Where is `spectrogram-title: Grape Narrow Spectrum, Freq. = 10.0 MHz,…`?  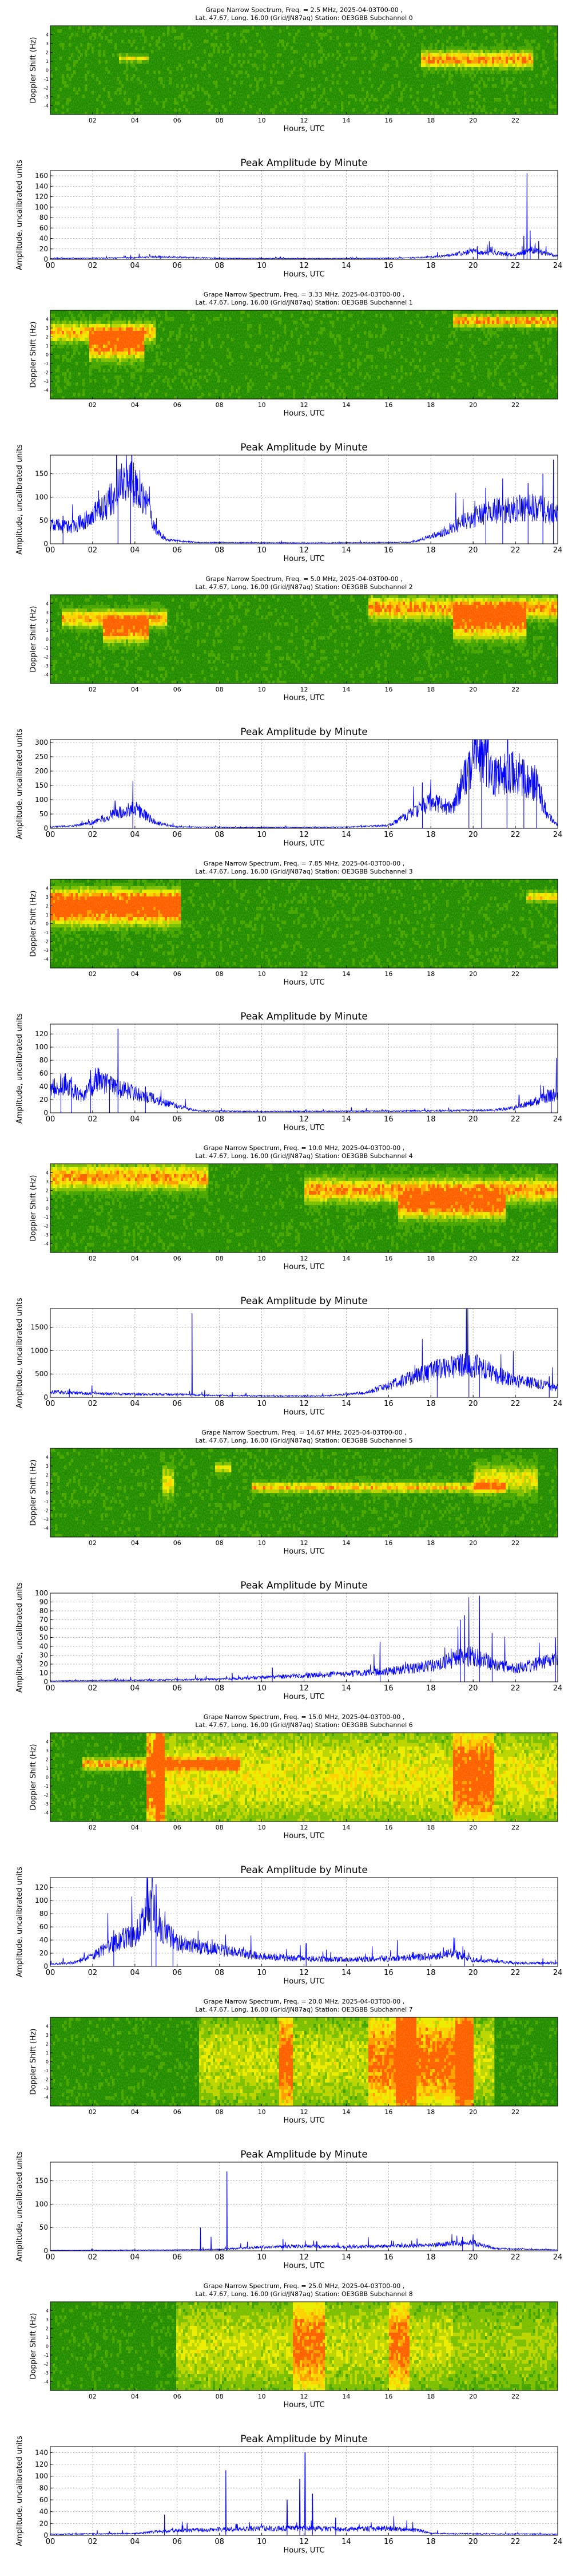 spectrogram-title: Grape Narrow Spectrum, Freq. = 10.0 MHz,… is located at coordinates (304, 1148).